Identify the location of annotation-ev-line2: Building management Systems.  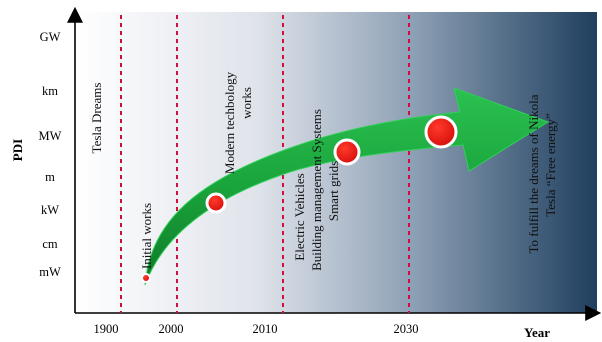
(316, 190).